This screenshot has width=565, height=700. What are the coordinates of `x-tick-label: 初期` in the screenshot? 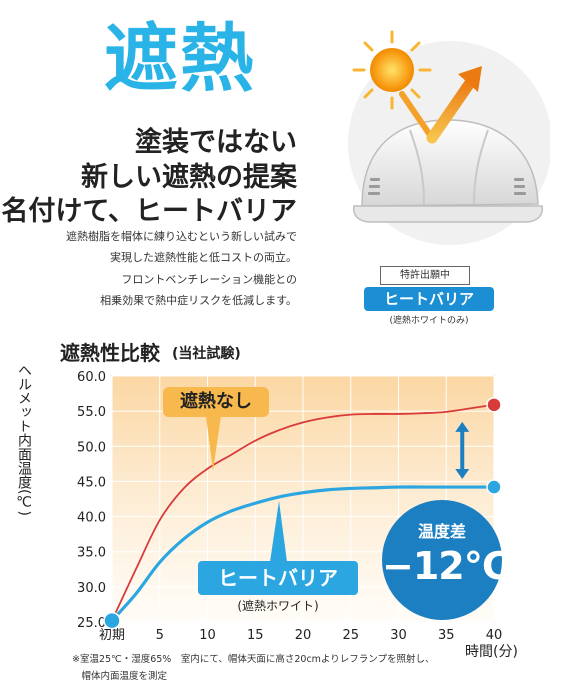 It's located at (112, 635).